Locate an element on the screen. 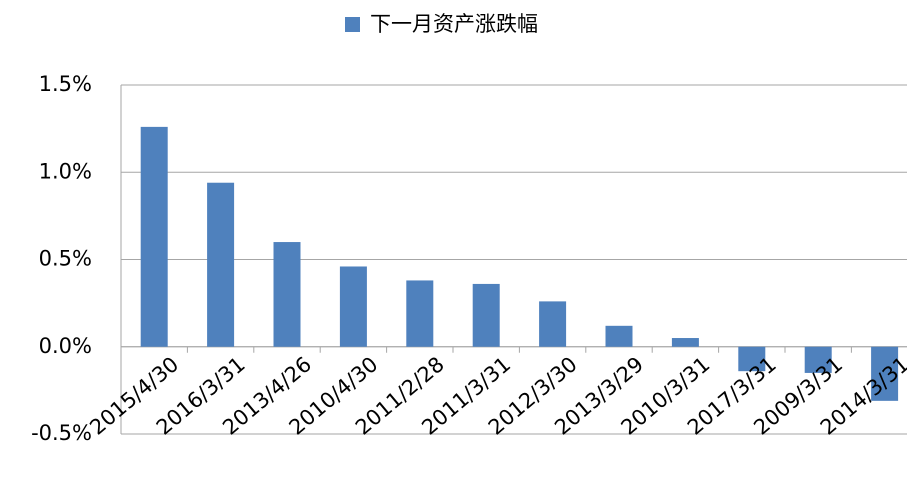  y-tick-label: 1.5% is located at coordinates (65, 84).